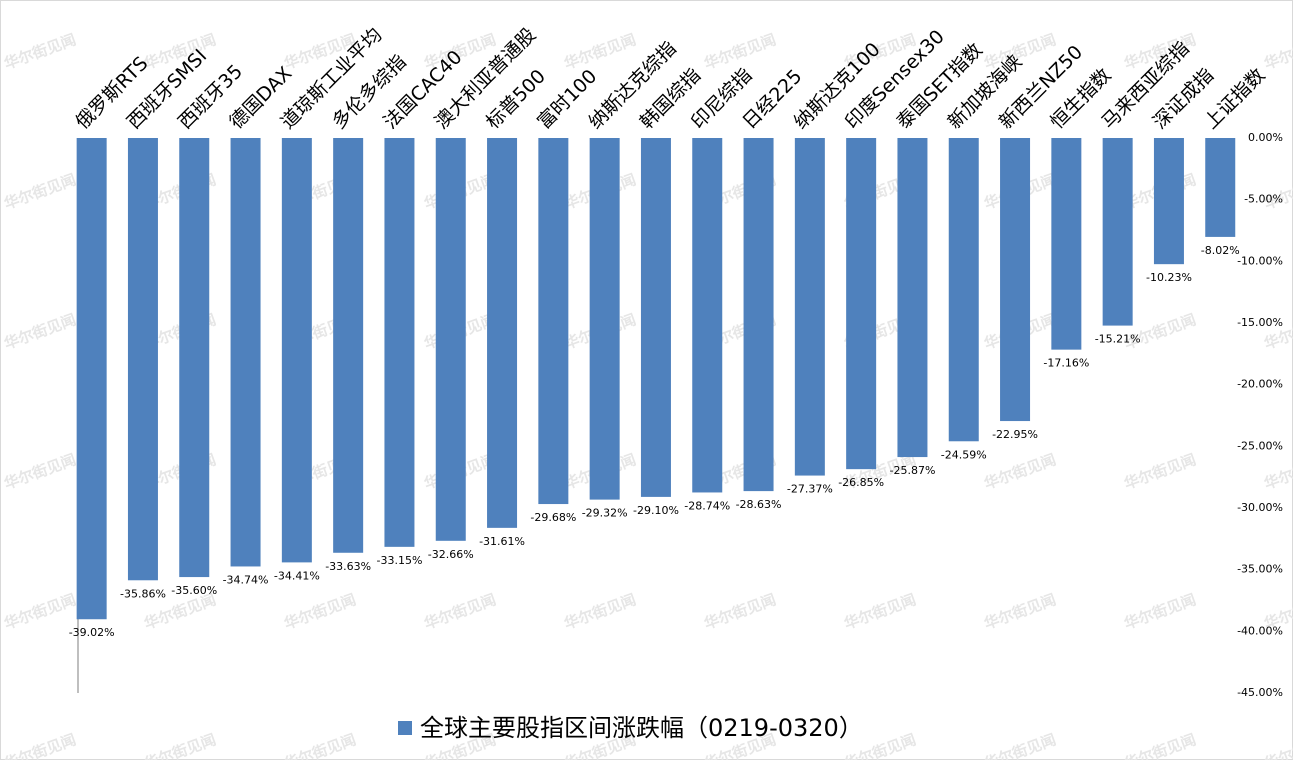 The height and width of the screenshot is (760, 1293). I want to click on y-tick-label: -10.00%, so click(1260, 260).